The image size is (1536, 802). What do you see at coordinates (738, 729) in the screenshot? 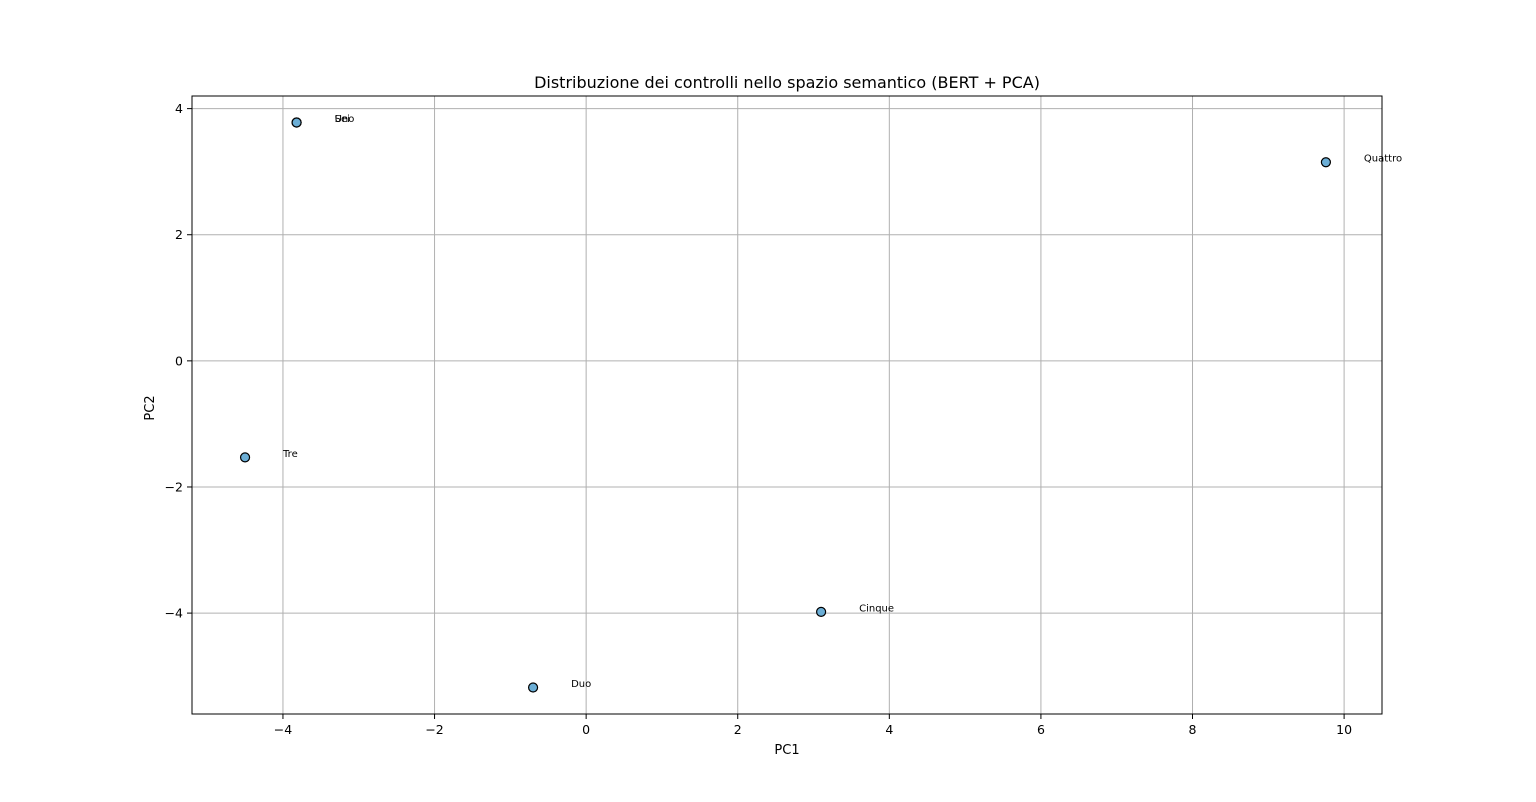
I see `x-tick-label: 2` at bounding box center [738, 729].